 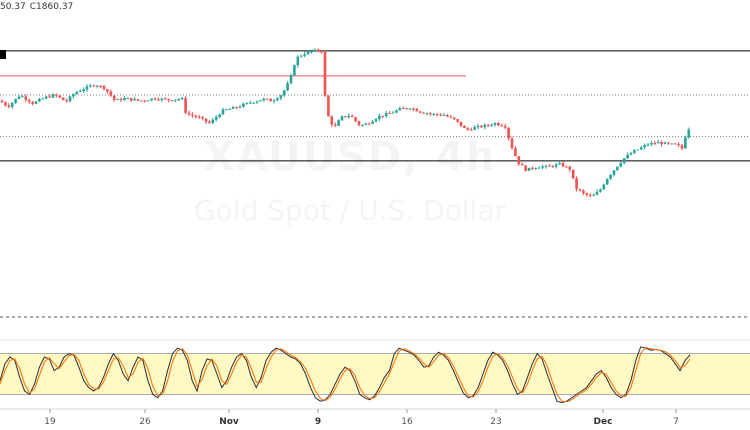 I want to click on watermark-symbol: XAUUSD, 4h, so click(x=350, y=157).